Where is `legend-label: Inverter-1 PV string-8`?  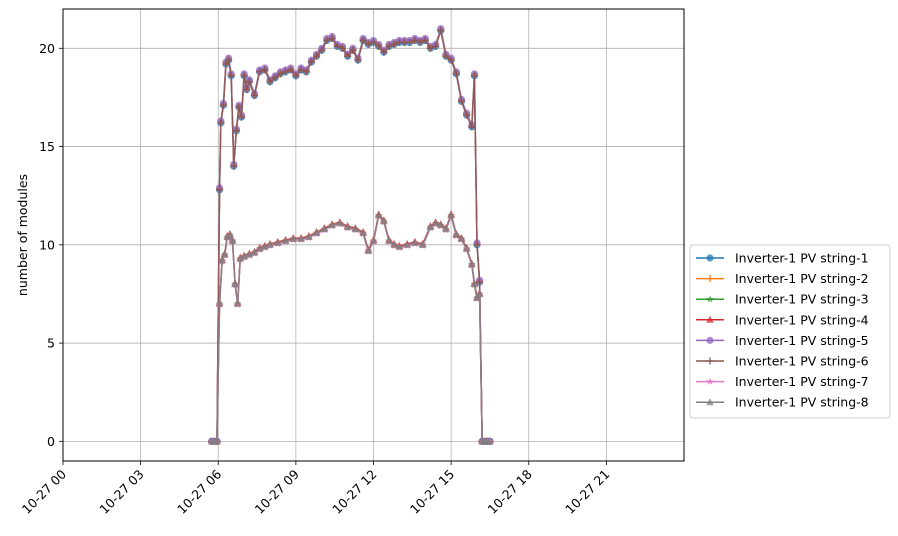 legend-label: Inverter-1 PV string-8 is located at coordinates (802, 402).